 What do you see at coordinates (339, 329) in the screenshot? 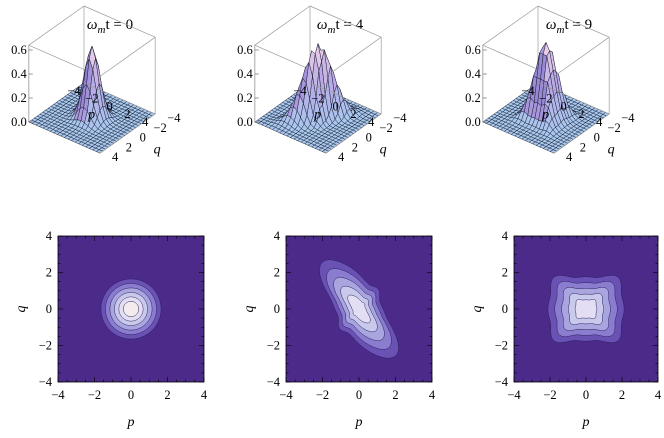
I see `contour-plot-2: −4 −2 0 2 4 −4 −2 0 2 4 p q` at bounding box center [339, 329].